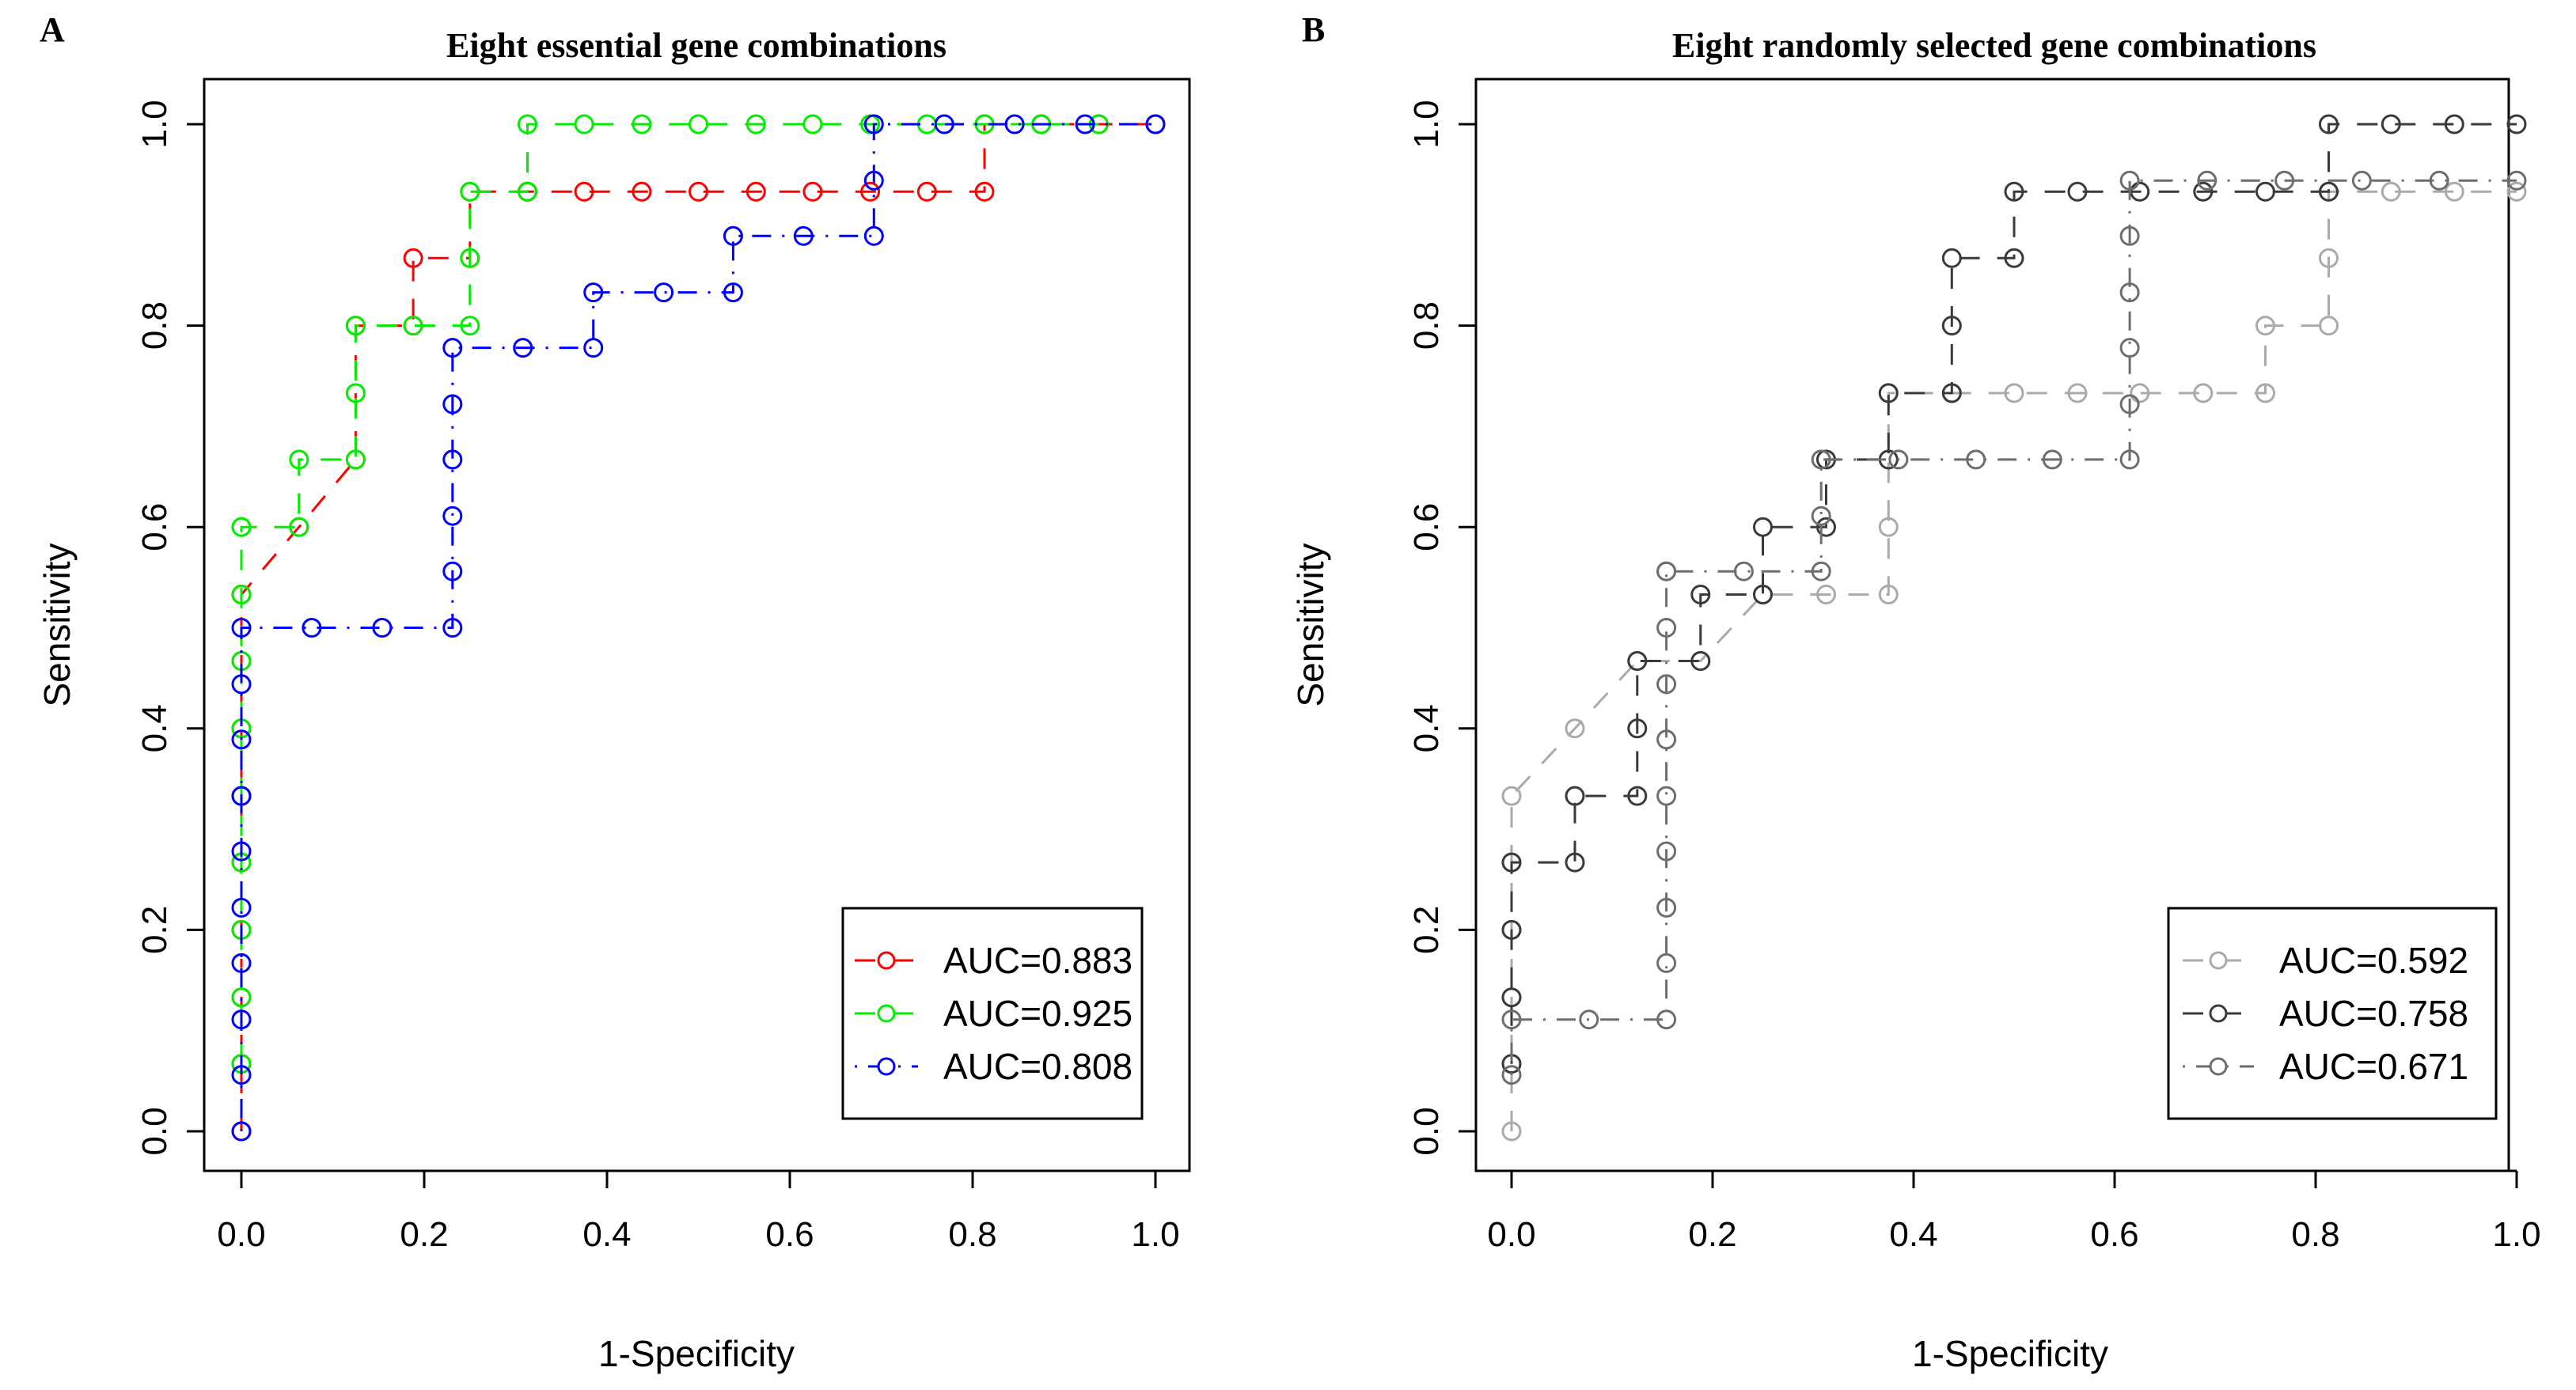 The image size is (2576, 1390). I want to click on panel-a-y-axis-label: Sensitivity, so click(57, 624).